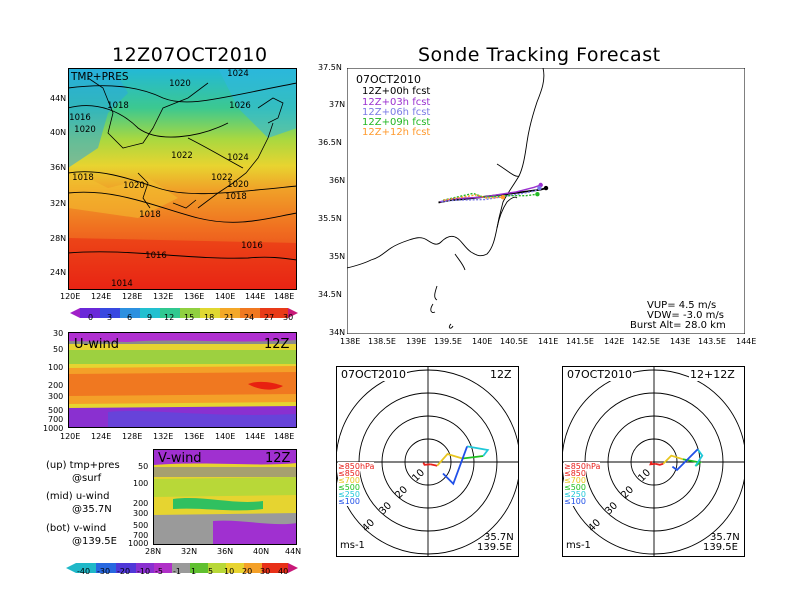 The height and width of the screenshot is (612, 792). I want to click on colorbar-tick: 21, so click(229, 317).